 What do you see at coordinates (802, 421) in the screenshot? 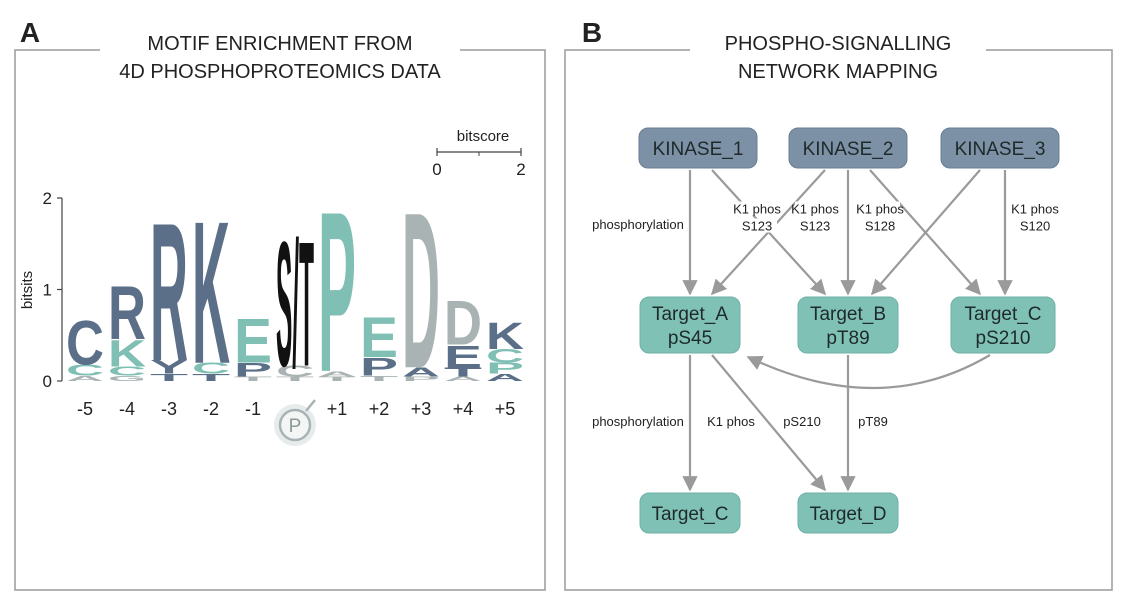
I see `edge-label: pS210` at bounding box center [802, 421].